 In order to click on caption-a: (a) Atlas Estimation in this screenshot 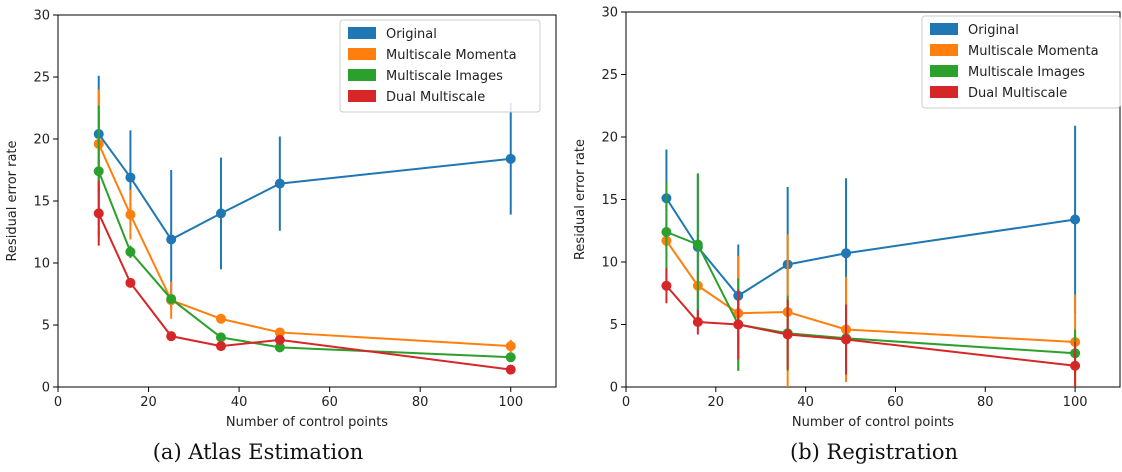, I will do `click(258, 452)`.